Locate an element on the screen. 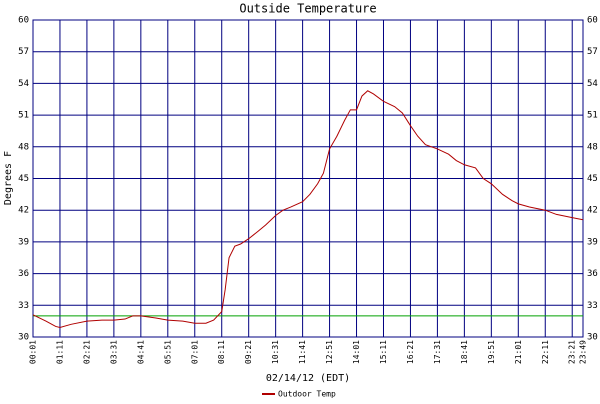 The image size is (600, 404). x-tick-label: 00:01 is located at coordinates (33, 352).